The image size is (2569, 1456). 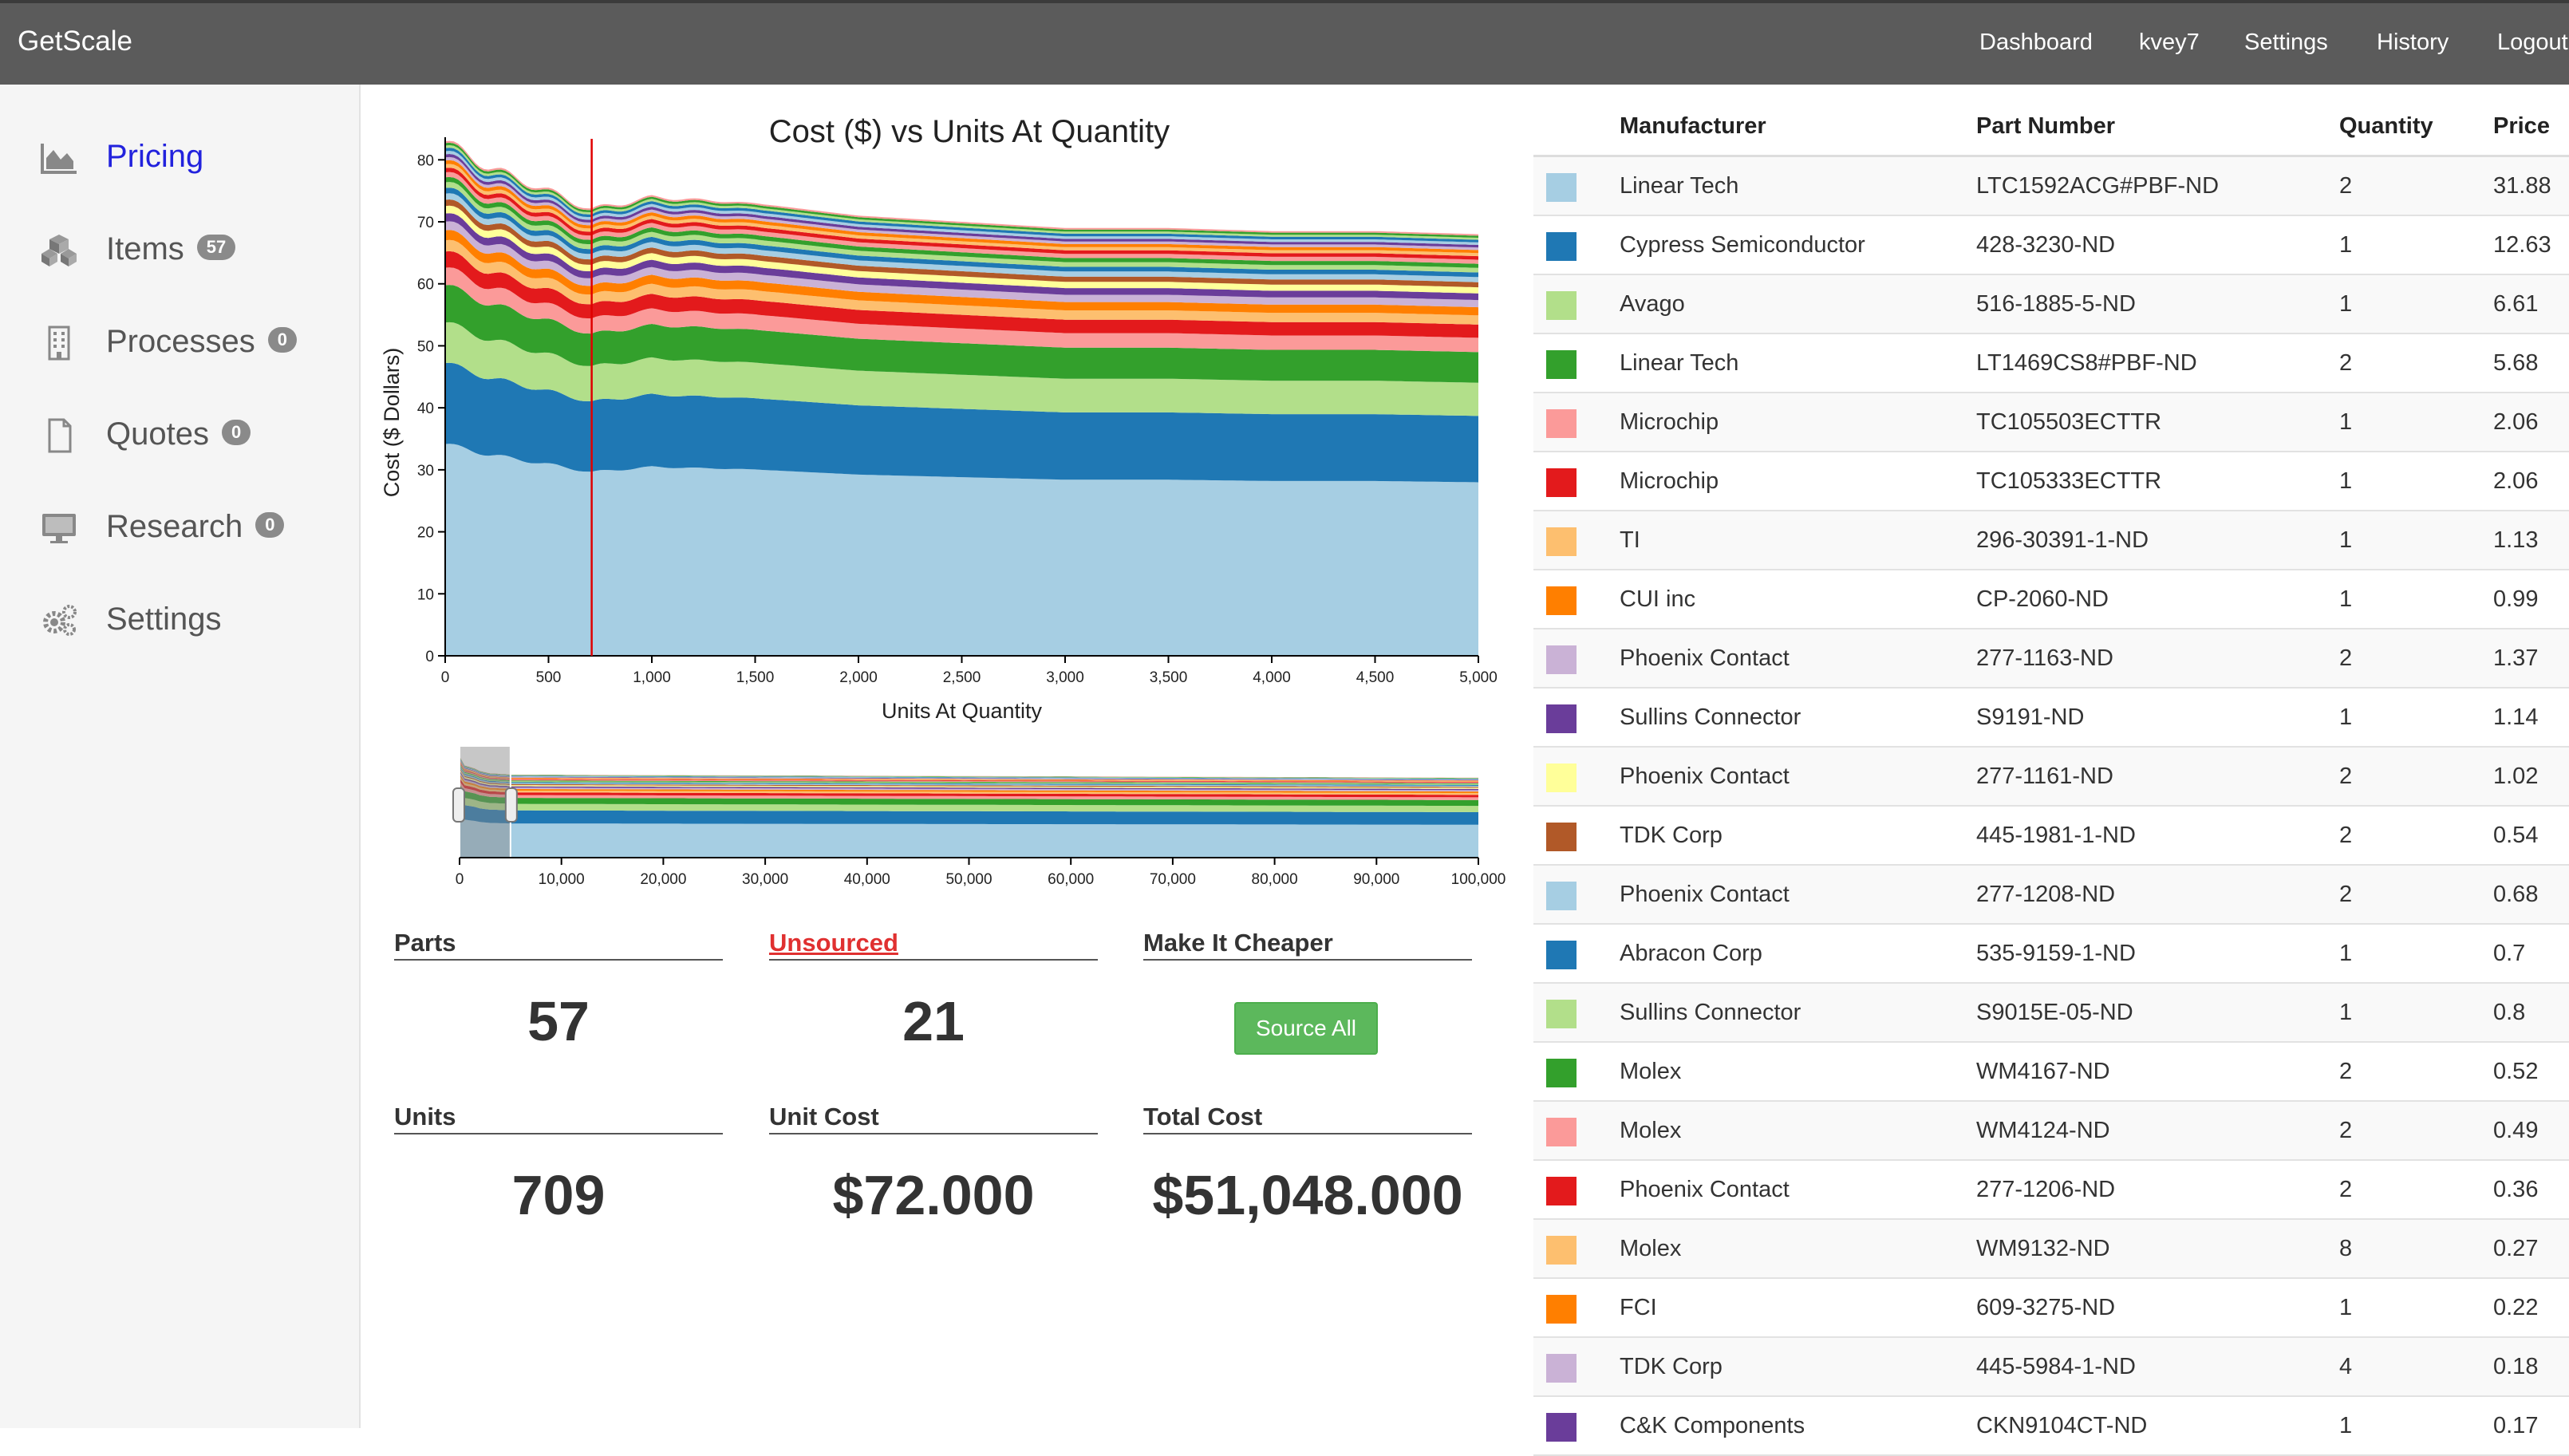 What do you see at coordinates (179, 160) in the screenshot?
I see `sidebar-item-pricing: Pricing` at bounding box center [179, 160].